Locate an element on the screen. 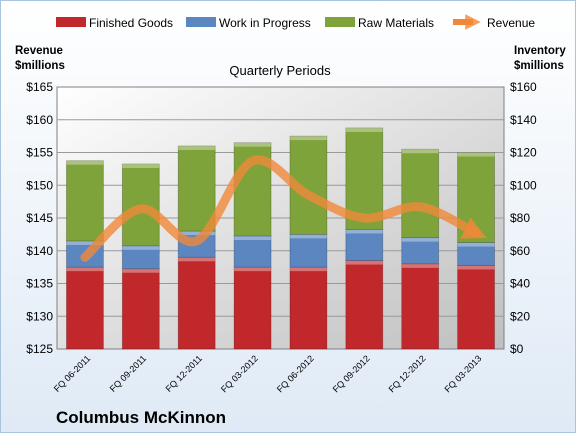 The width and height of the screenshot is (576, 433). left-tick-label: $145 is located at coordinates (39, 218).